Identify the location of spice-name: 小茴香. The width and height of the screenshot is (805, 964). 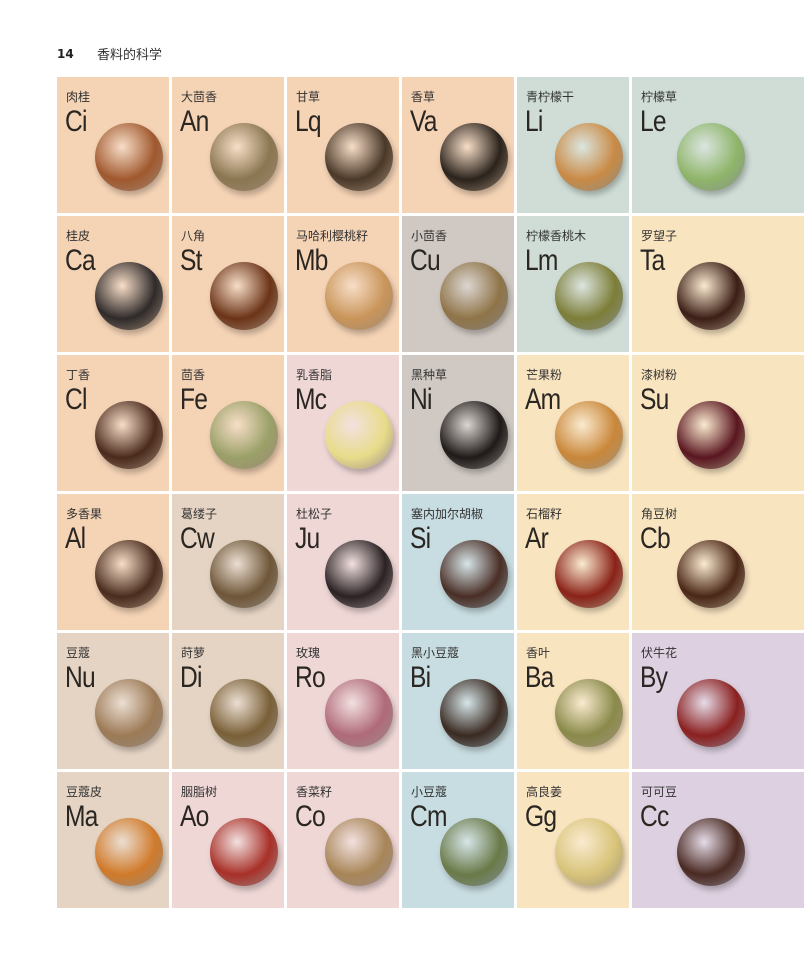
(429, 236).